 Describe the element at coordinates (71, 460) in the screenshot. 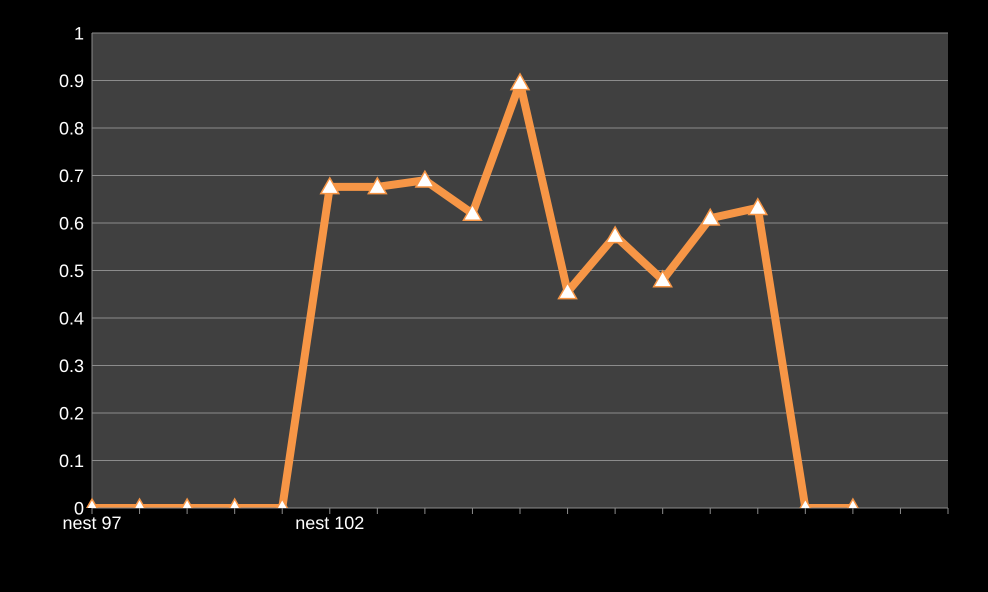

I see `y-tick-label: 0.1` at that location.